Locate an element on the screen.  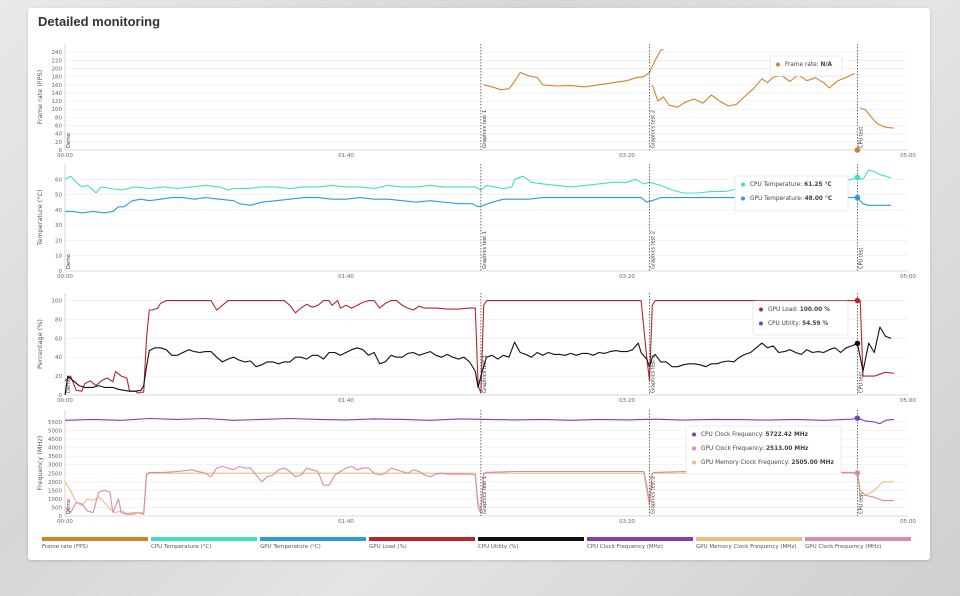
x-tick-label: 00:00 is located at coordinates (65, 156).